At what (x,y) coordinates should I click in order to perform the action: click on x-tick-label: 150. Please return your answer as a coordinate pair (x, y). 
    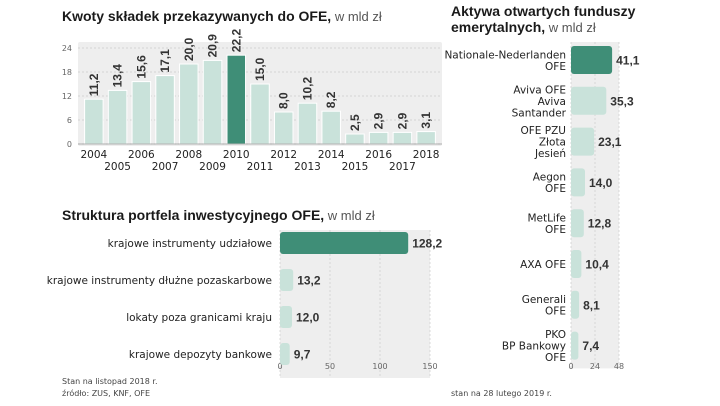
    Looking at the image, I should click on (429, 366).